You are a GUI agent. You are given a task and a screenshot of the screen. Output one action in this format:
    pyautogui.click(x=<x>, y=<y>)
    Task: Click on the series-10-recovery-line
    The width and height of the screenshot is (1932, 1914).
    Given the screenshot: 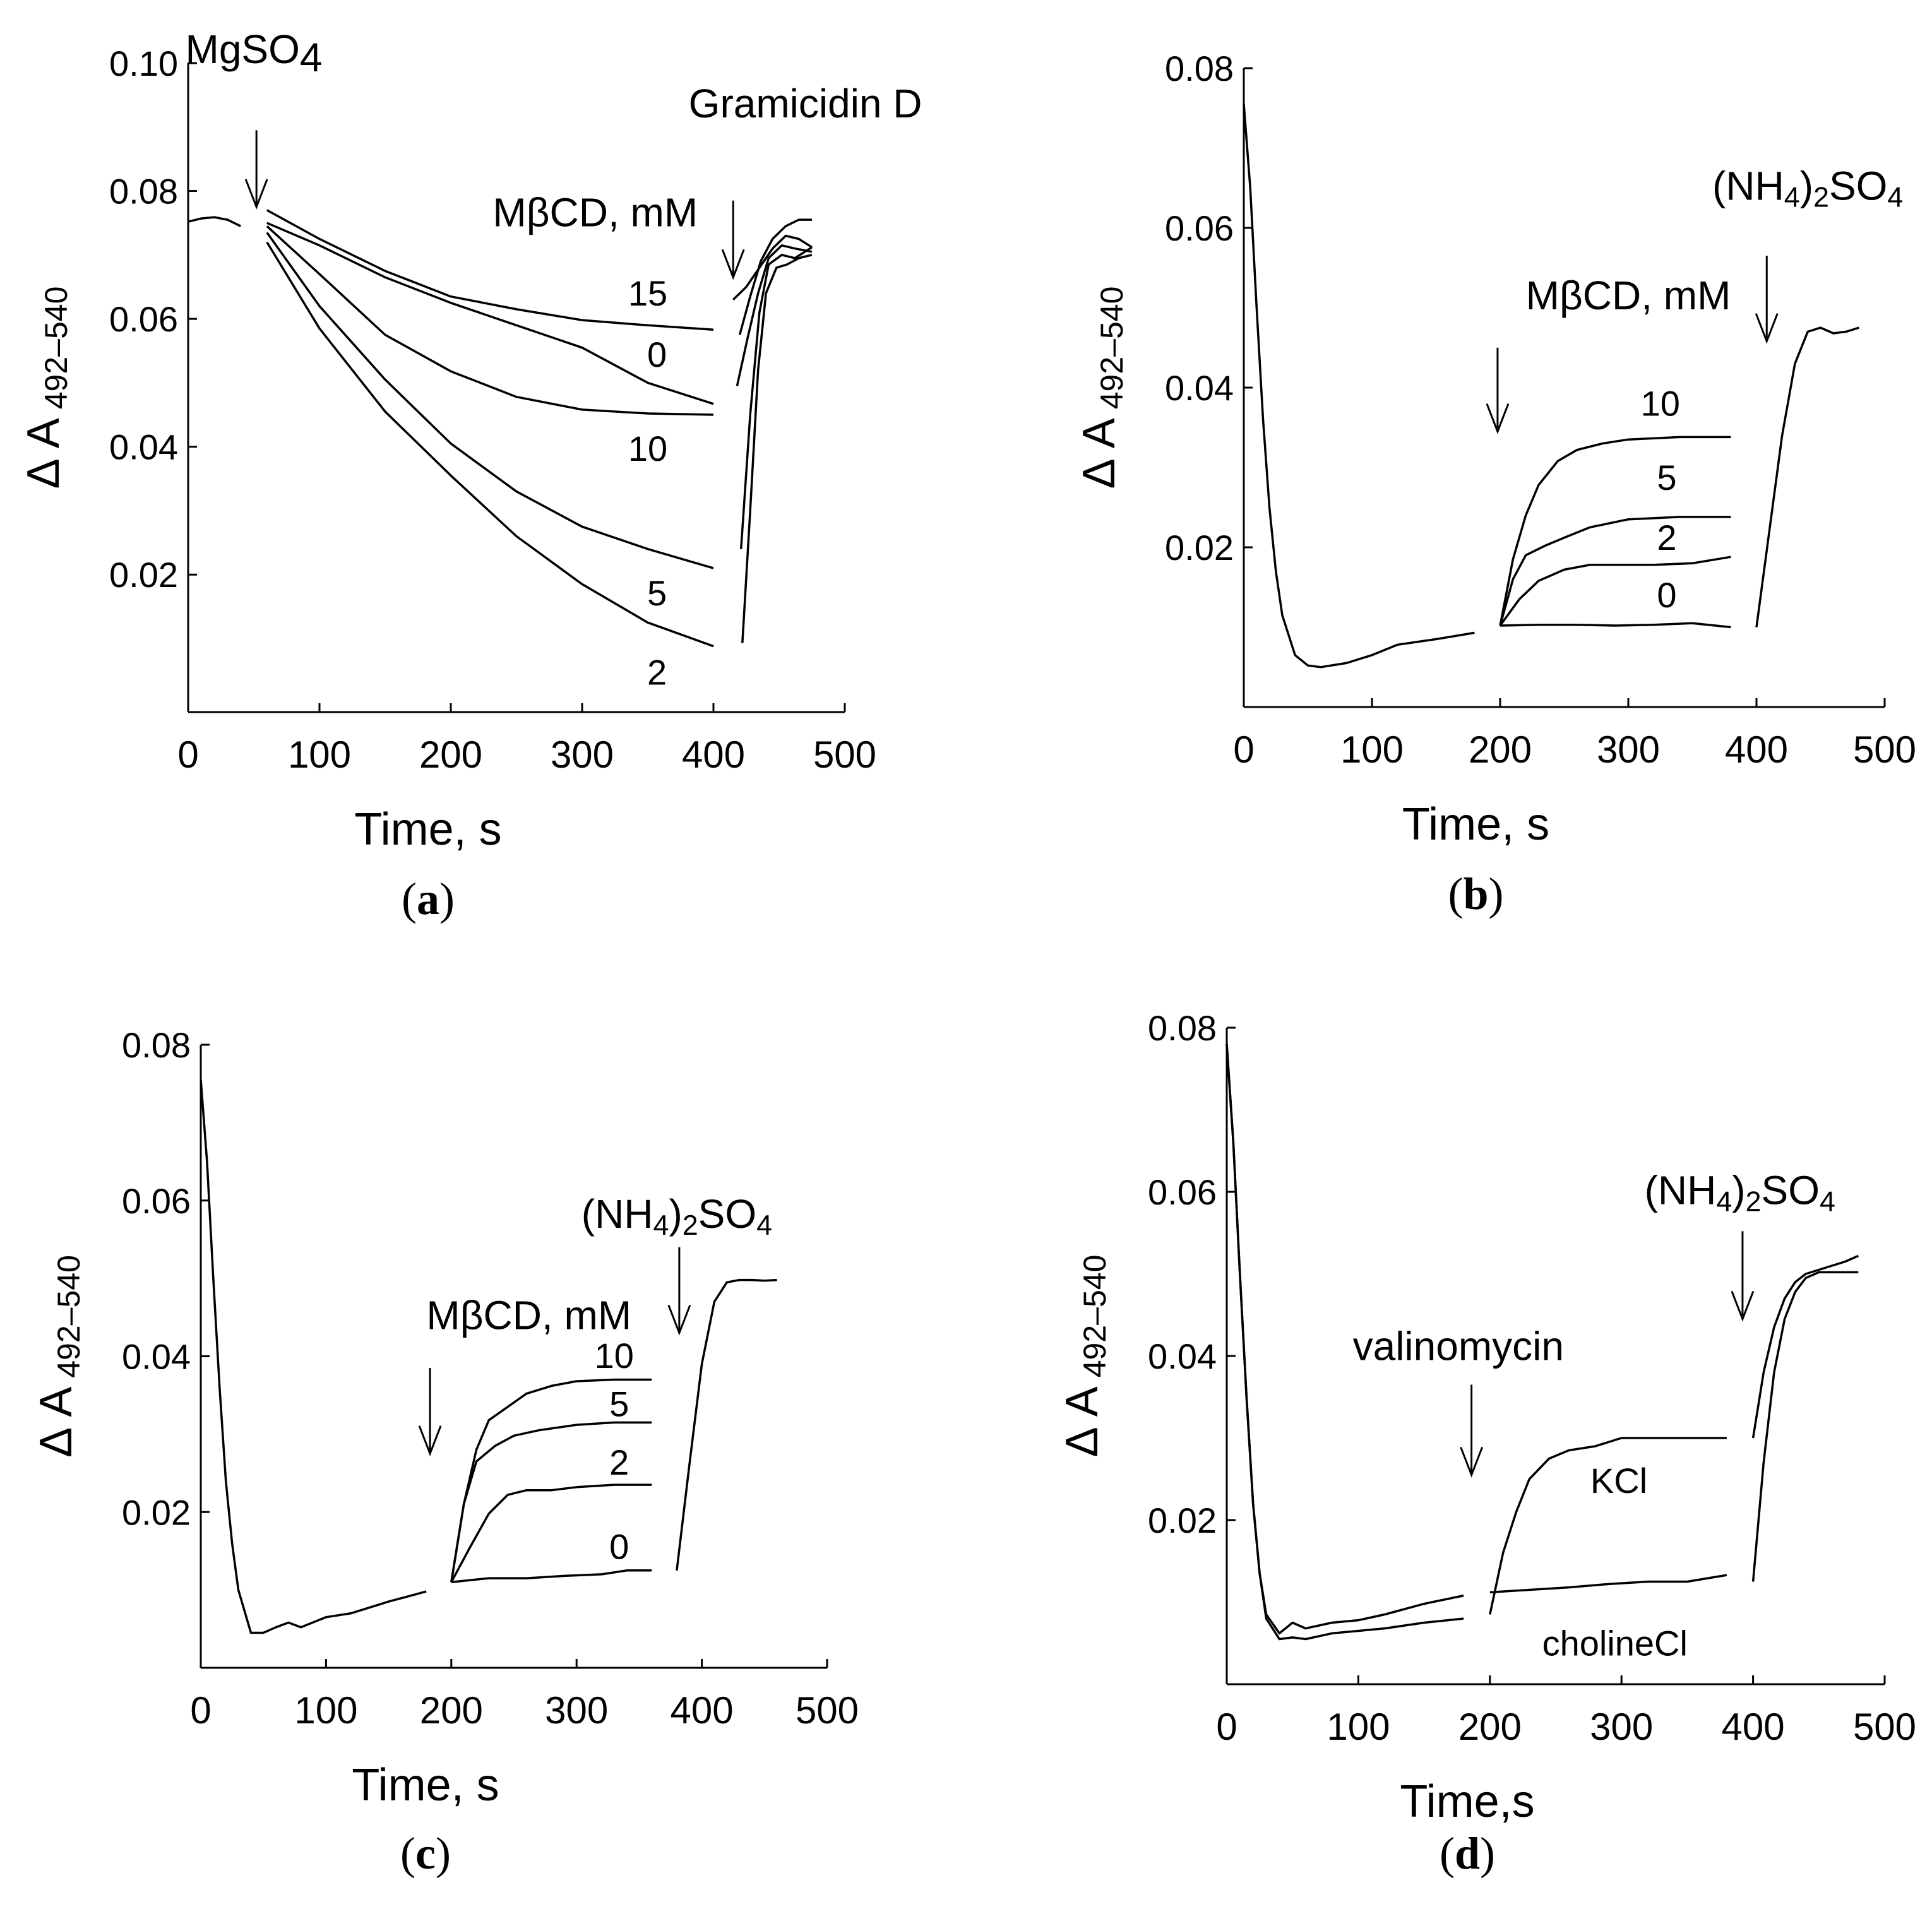 What is the action you would take?
    pyautogui.click(x=774, y=315)
    